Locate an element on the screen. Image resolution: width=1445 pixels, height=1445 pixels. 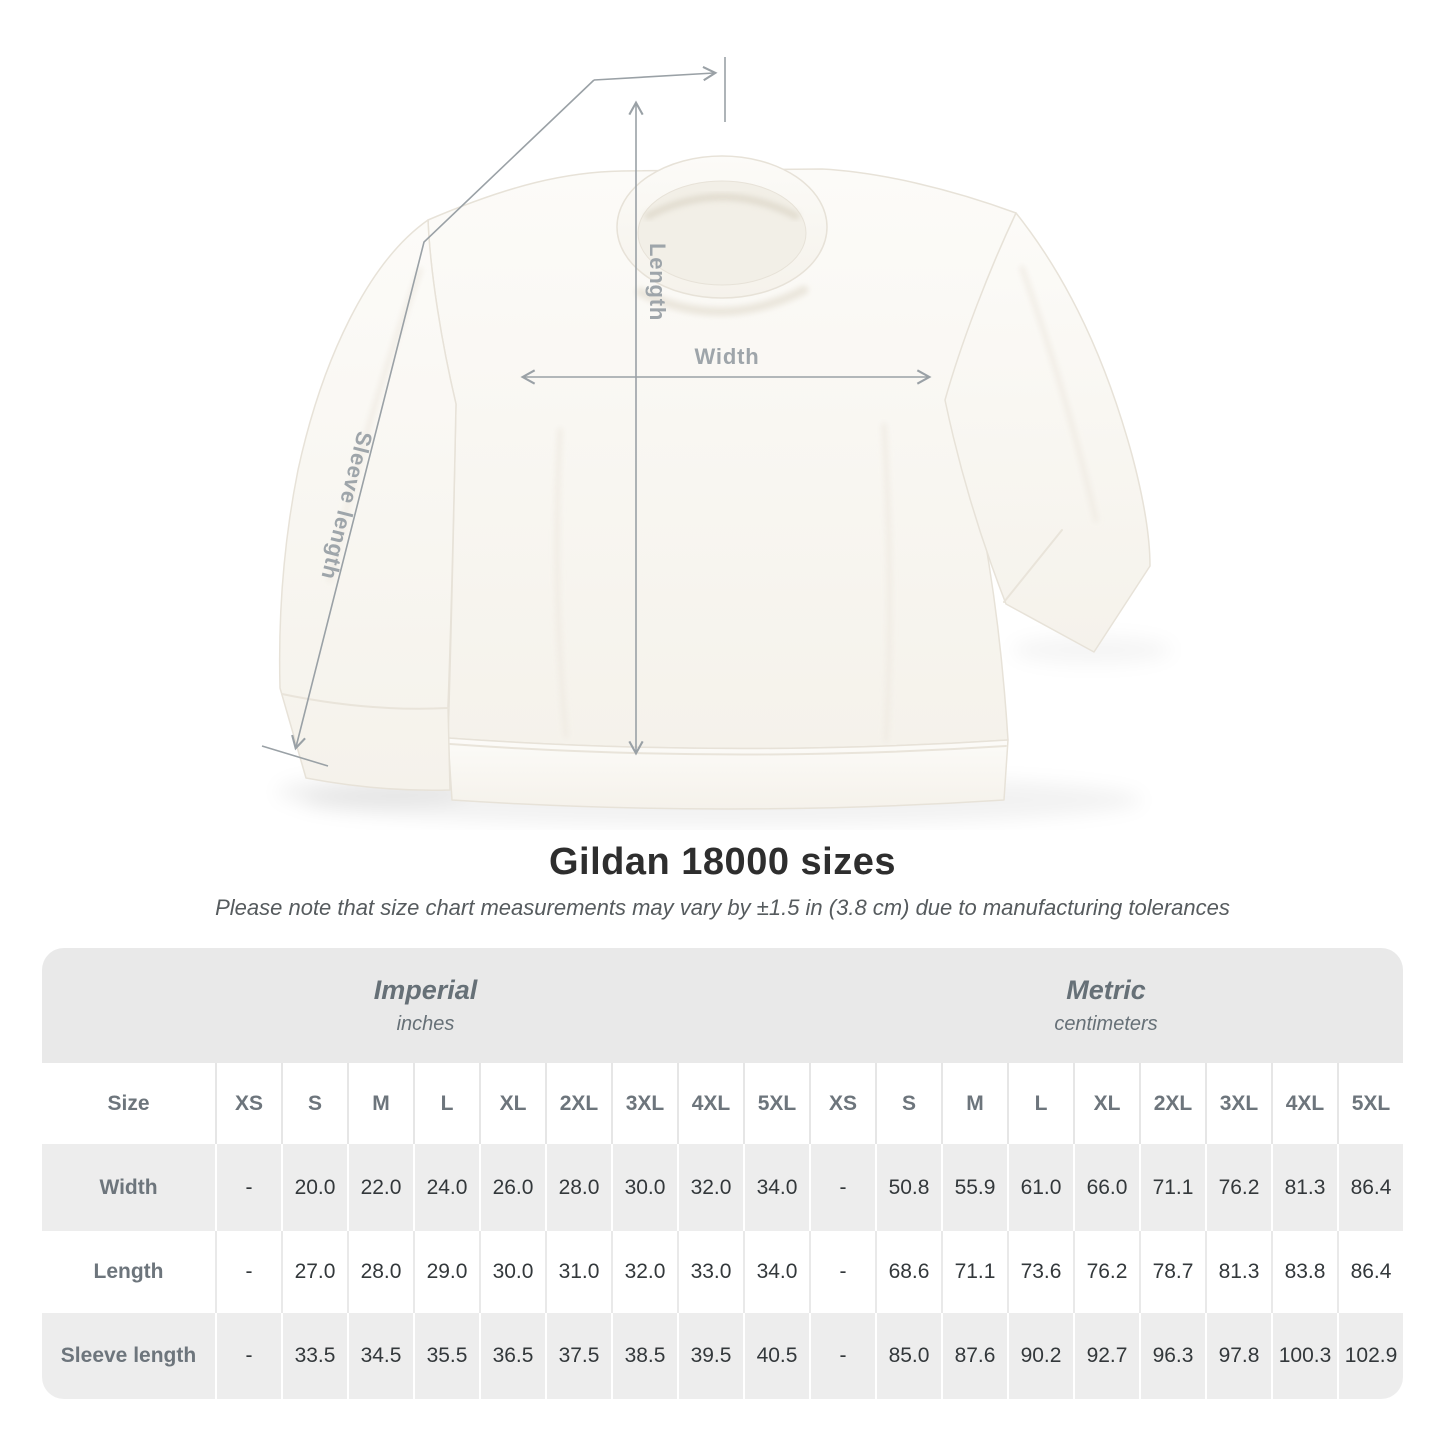
value-cell: 39.5 is located at coordinates (710, 1356).